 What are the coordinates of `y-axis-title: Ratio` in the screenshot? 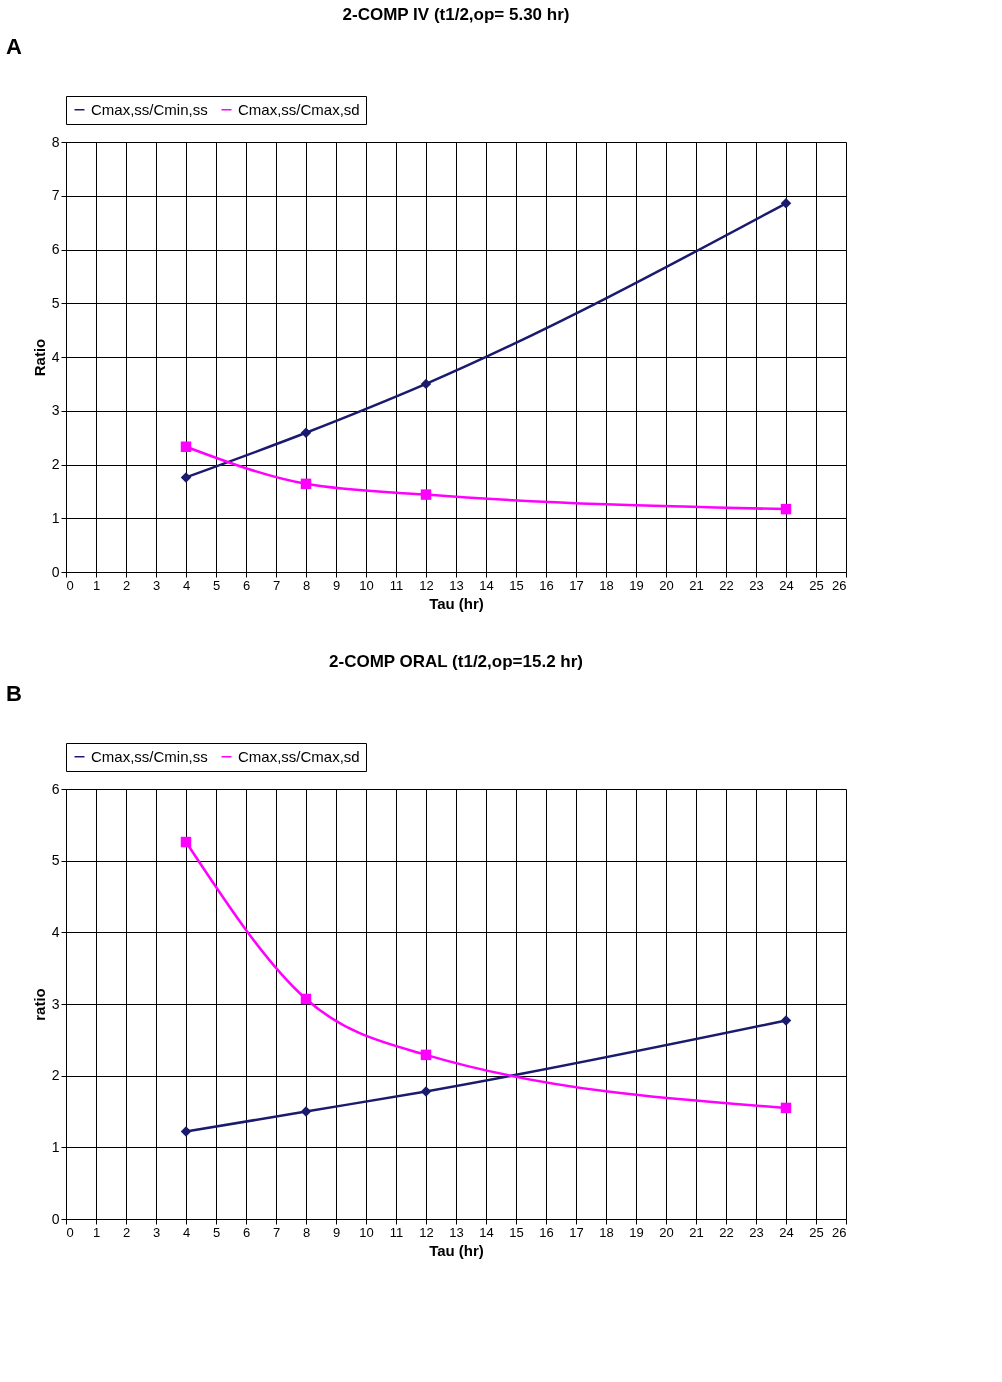 It's located at (39, 357).